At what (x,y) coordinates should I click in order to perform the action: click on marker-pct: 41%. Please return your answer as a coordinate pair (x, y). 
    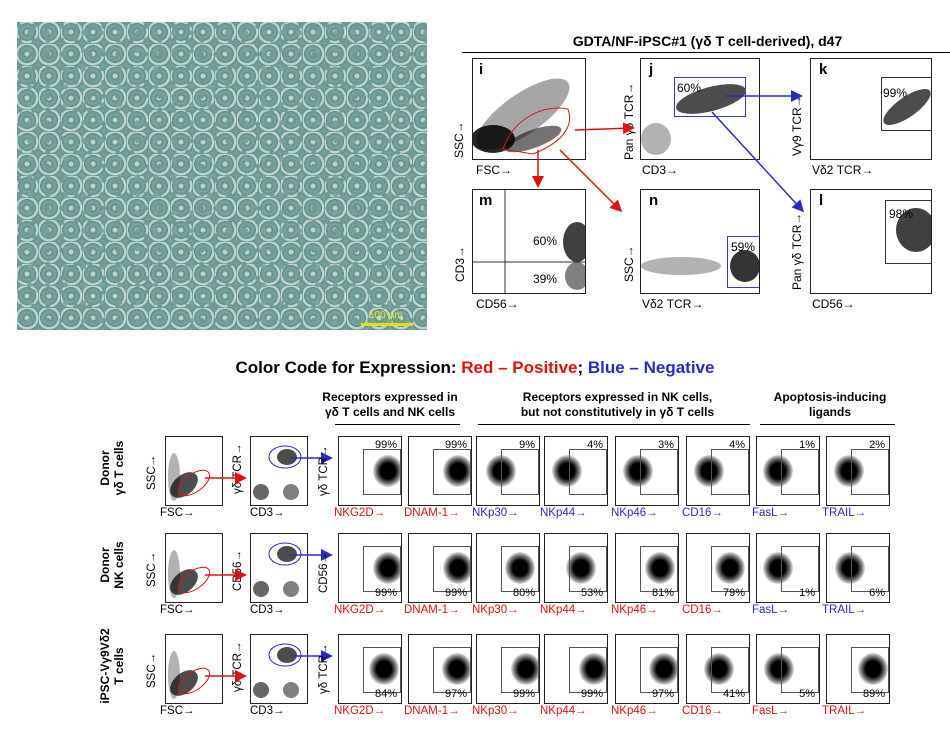
    Looking at the image, I should click on (733, 694).